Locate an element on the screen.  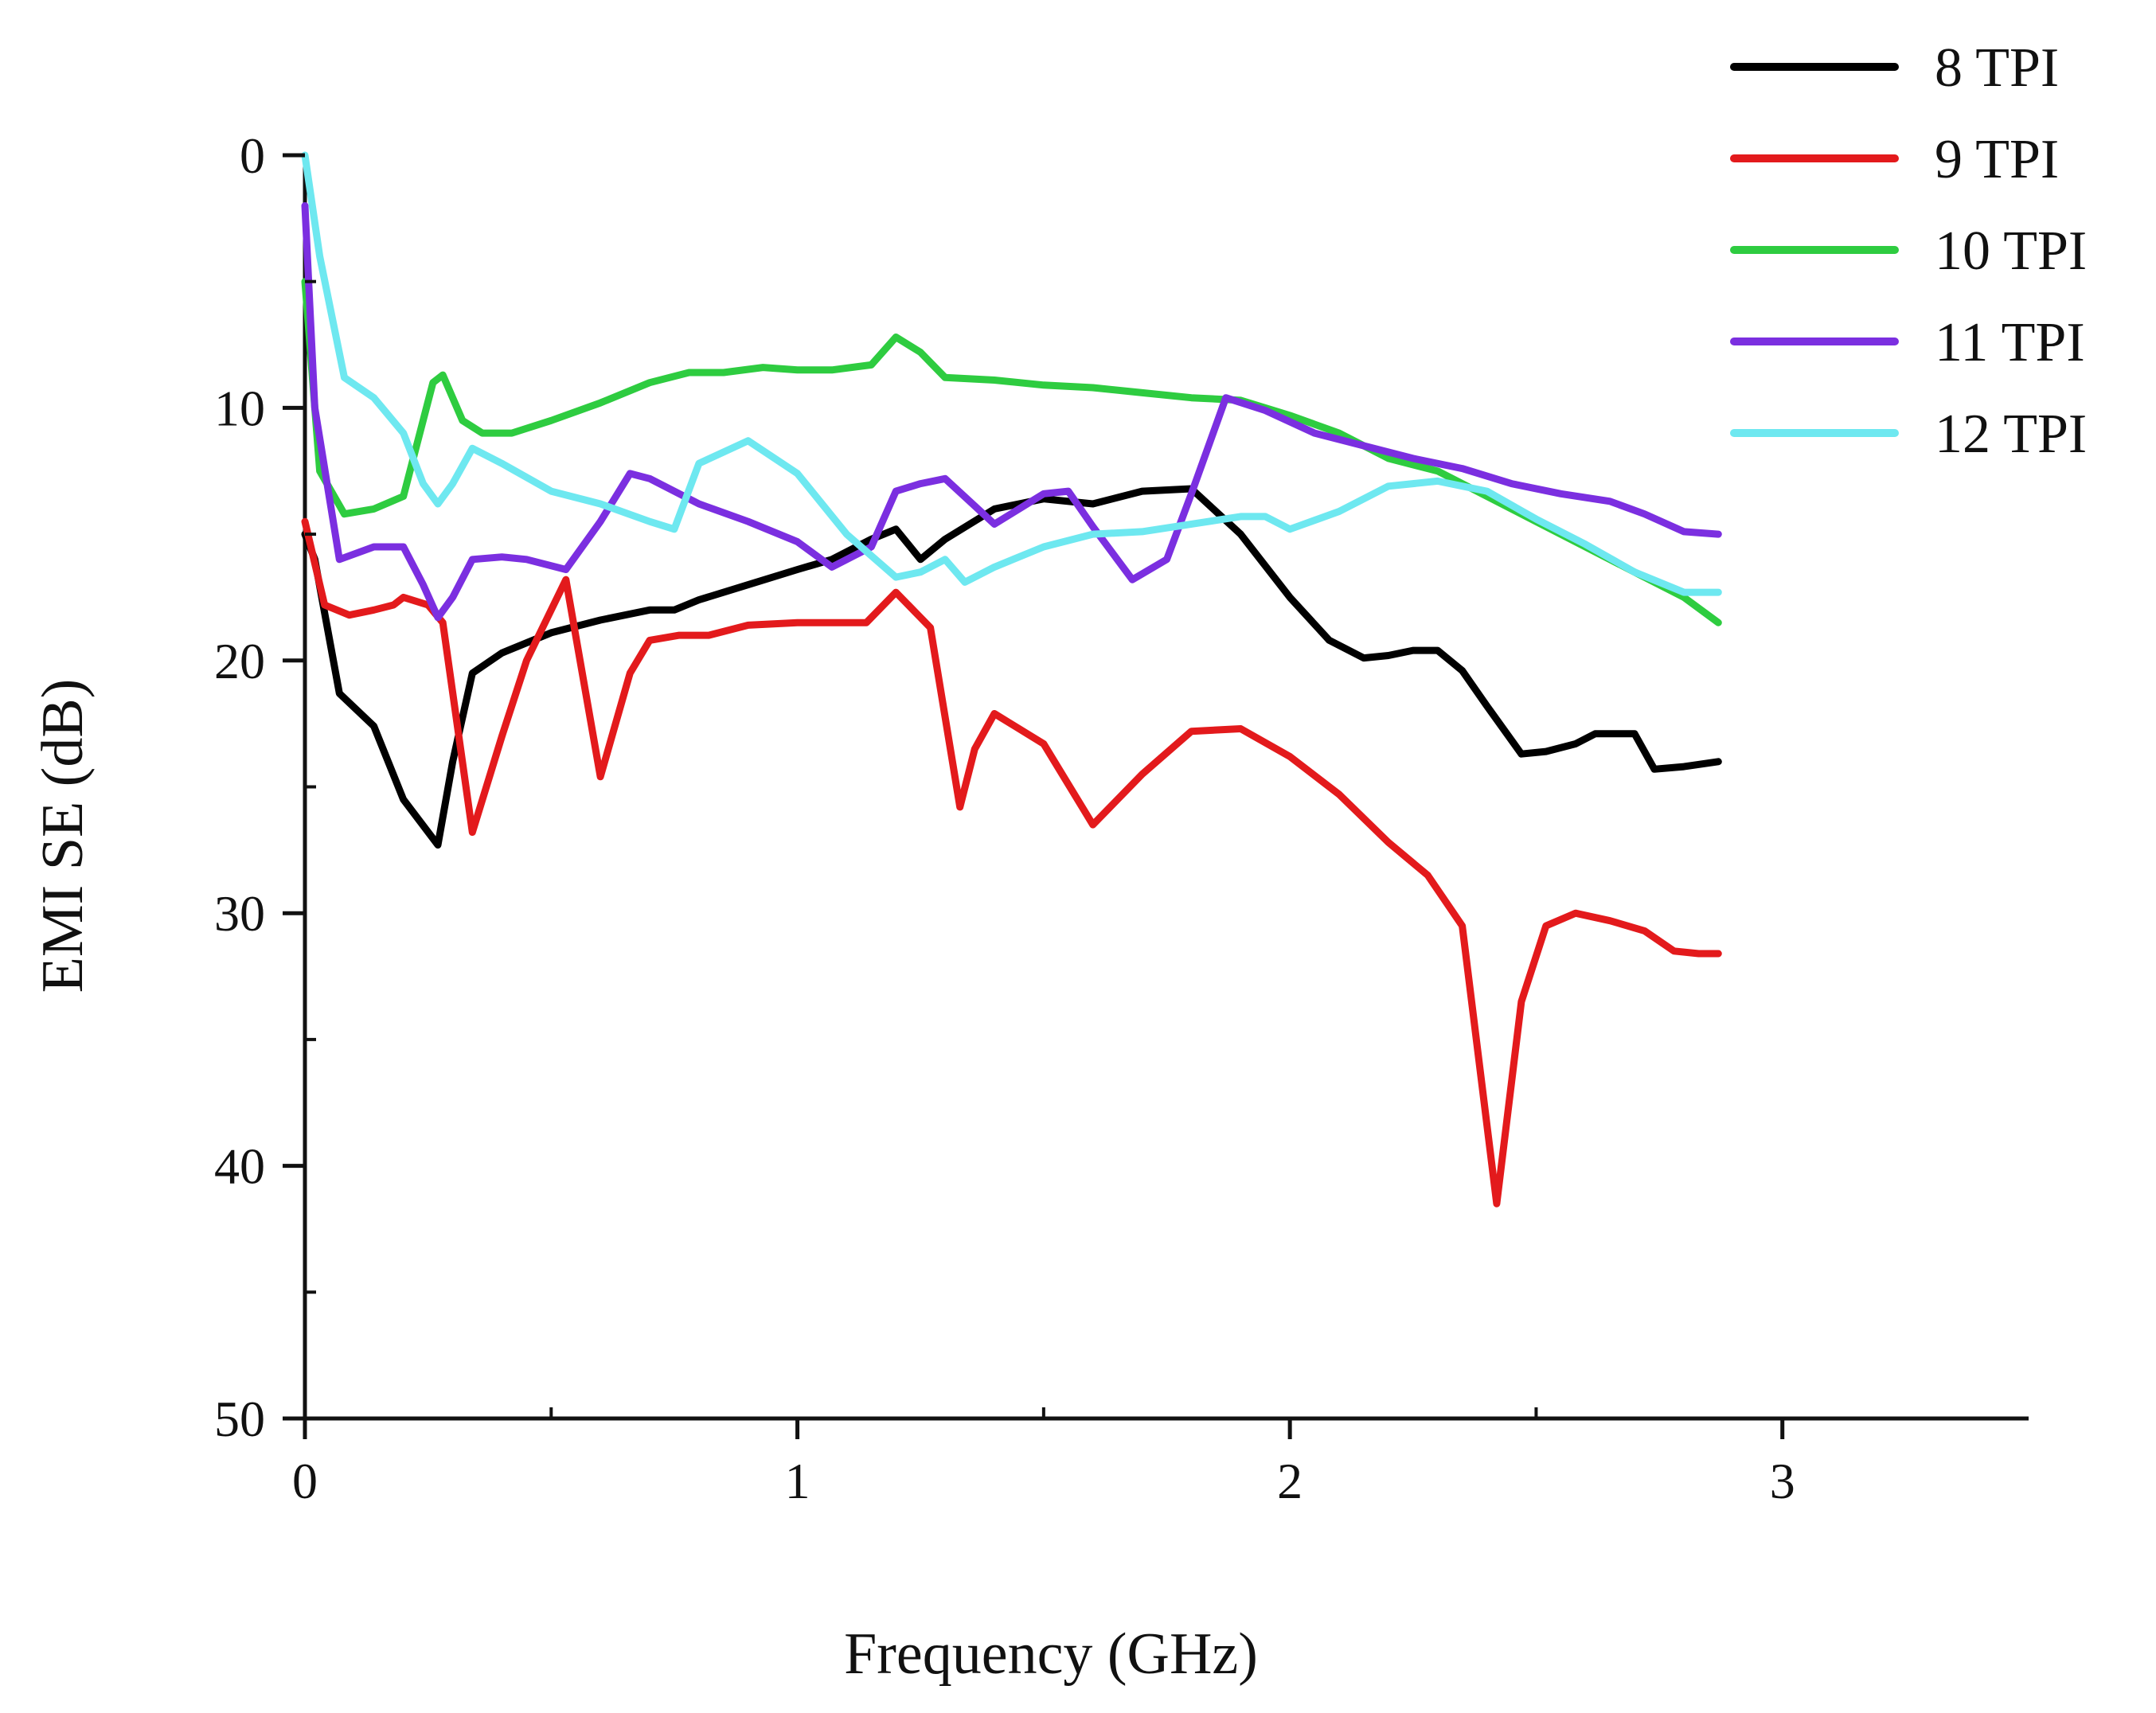
legend-label-11-tpi: 11 TPI is located at coordinates (2010, 342).